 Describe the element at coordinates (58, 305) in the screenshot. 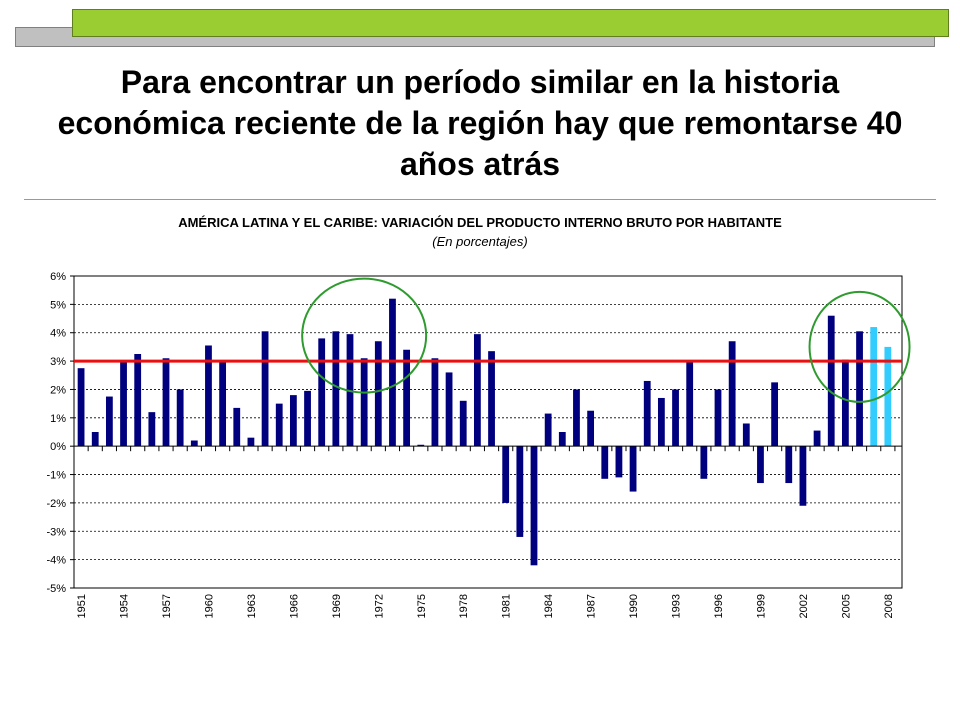

I see `y-tick-label: 5%` at that location.